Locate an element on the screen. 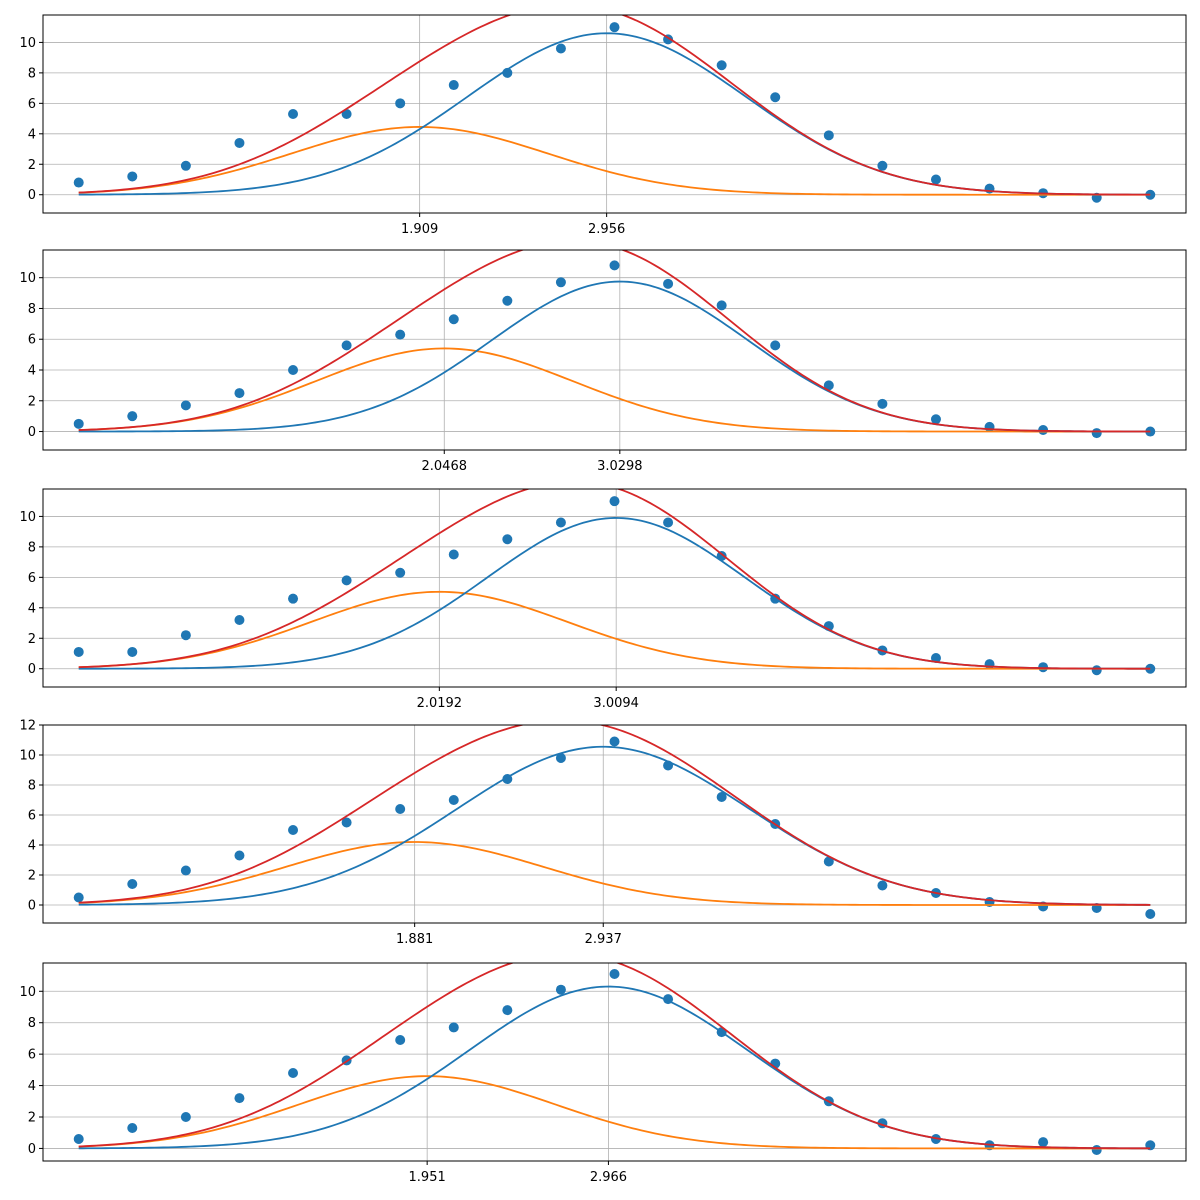  x-tick-label: 2.966 is located at coordinates (608, 1177).